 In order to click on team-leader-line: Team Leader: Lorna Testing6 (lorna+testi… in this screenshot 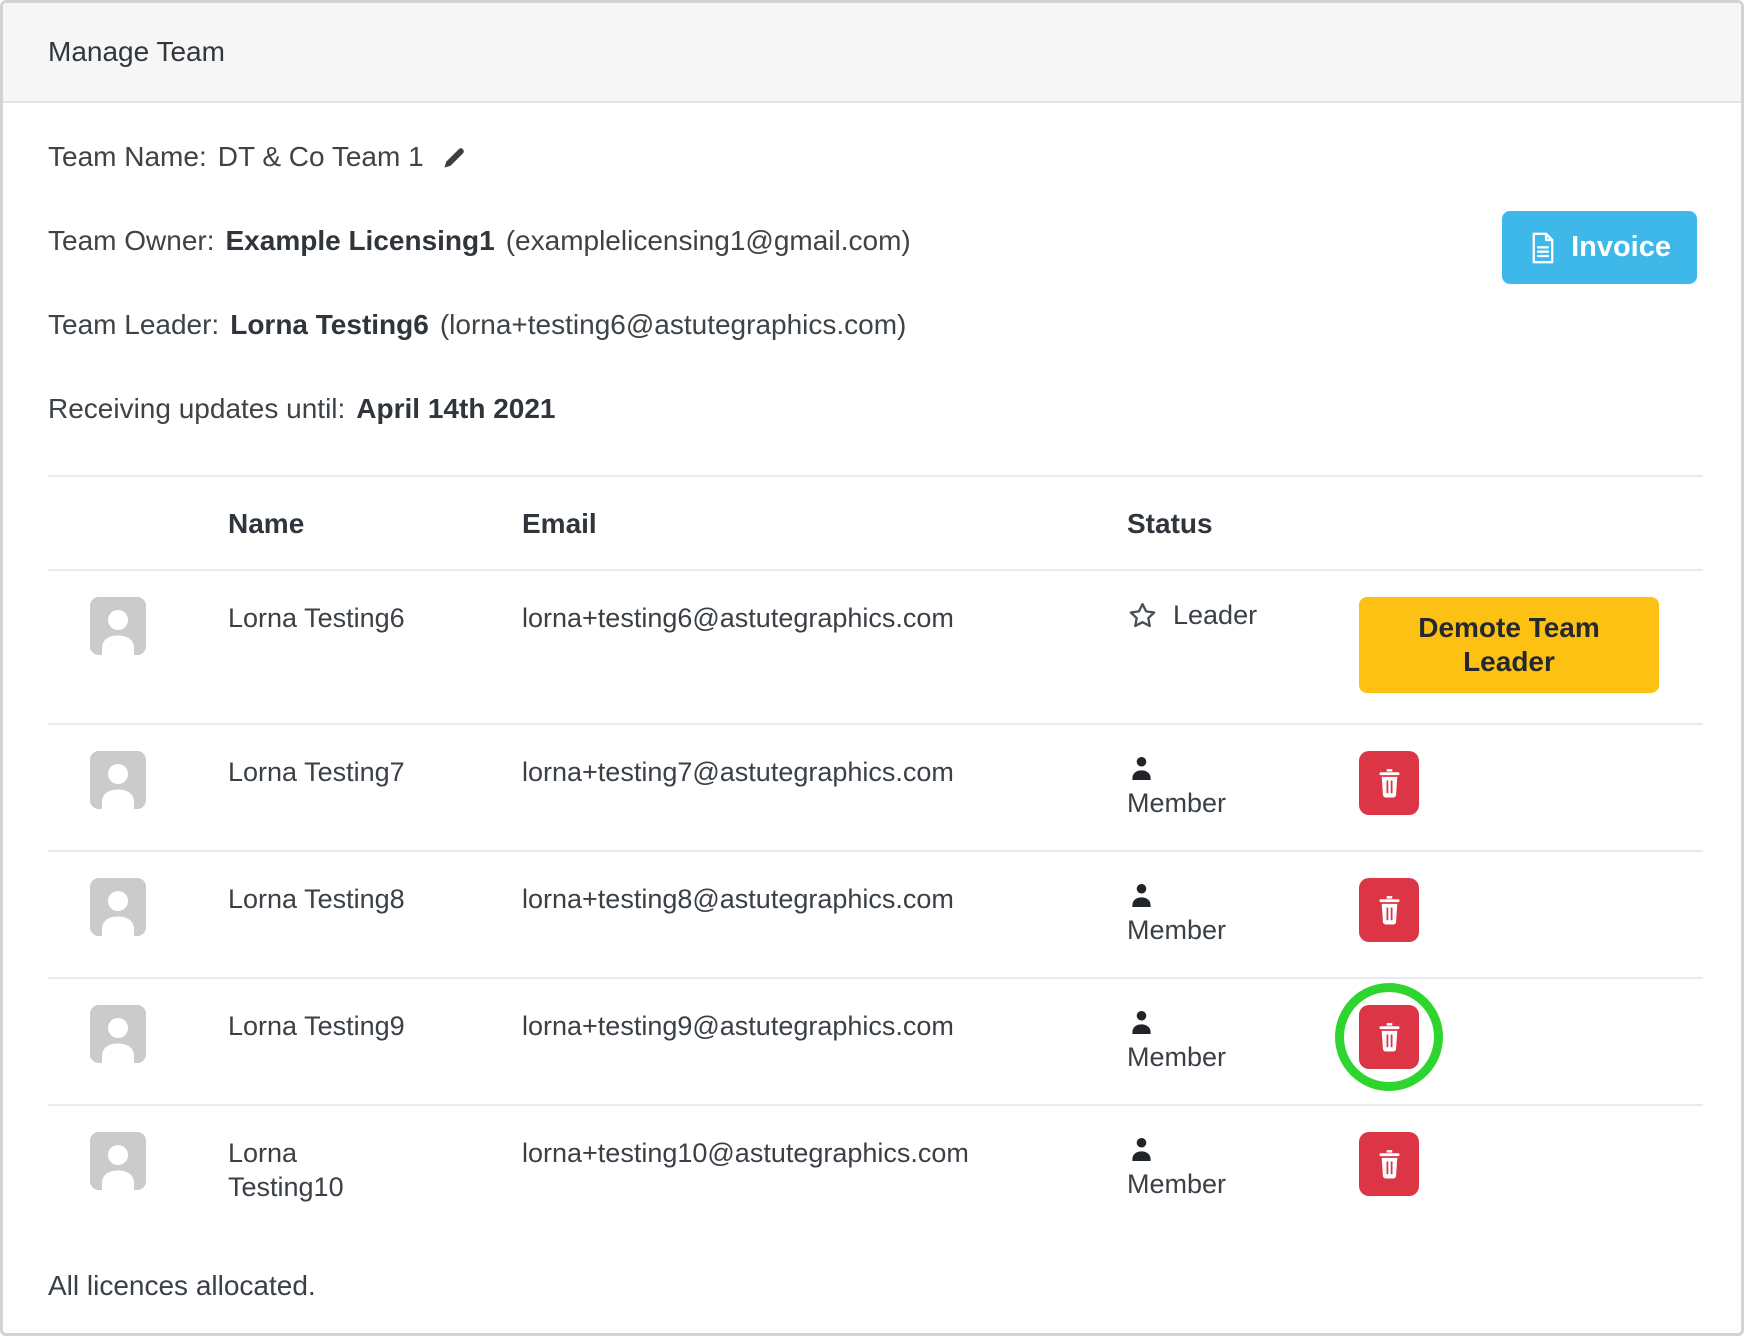, I will do `click(872, 325)`.